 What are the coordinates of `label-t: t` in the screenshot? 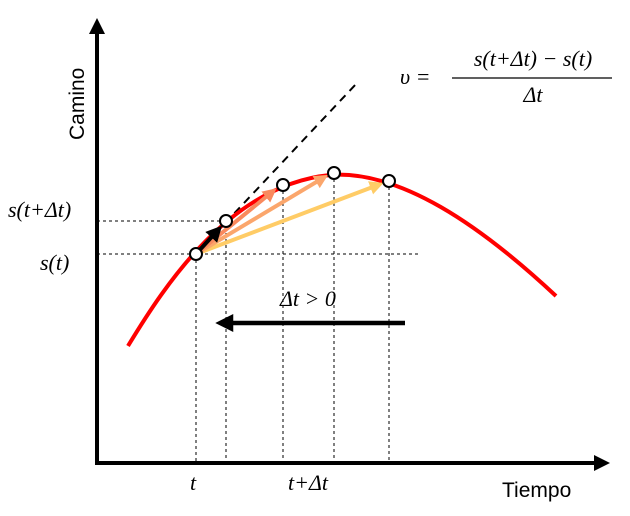 It's located at (193, 482).